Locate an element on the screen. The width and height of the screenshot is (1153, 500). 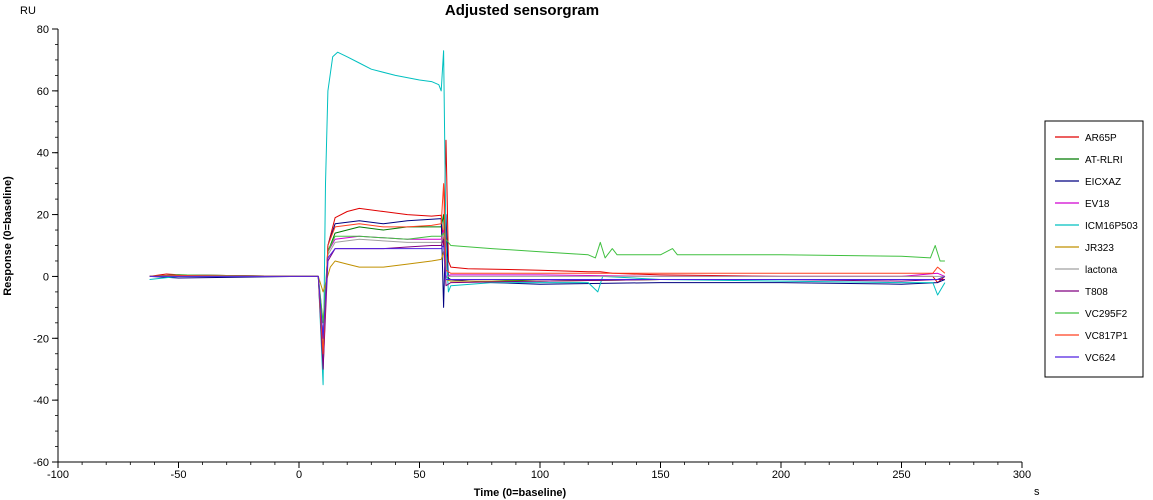
y-axis-label: Response (0=baseline) is located at coordinates (8, 236).